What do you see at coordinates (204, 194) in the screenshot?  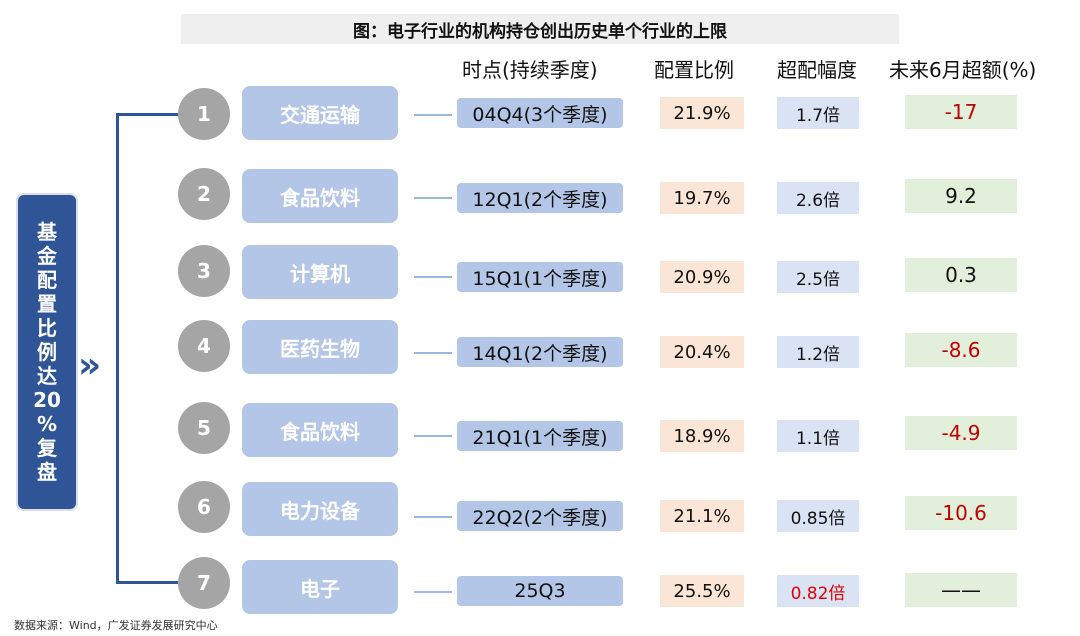 I see `row-number: 2` at bounding box center [204, 194].